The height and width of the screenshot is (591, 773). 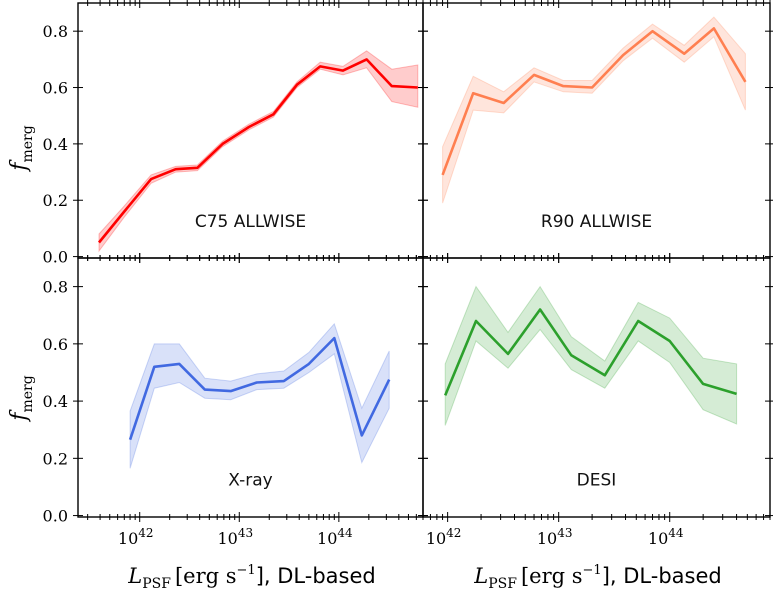 What do you see at coordinates (259, 388) in the screenshot?
I see `line-x-ray` at bounding box center [259, 388].